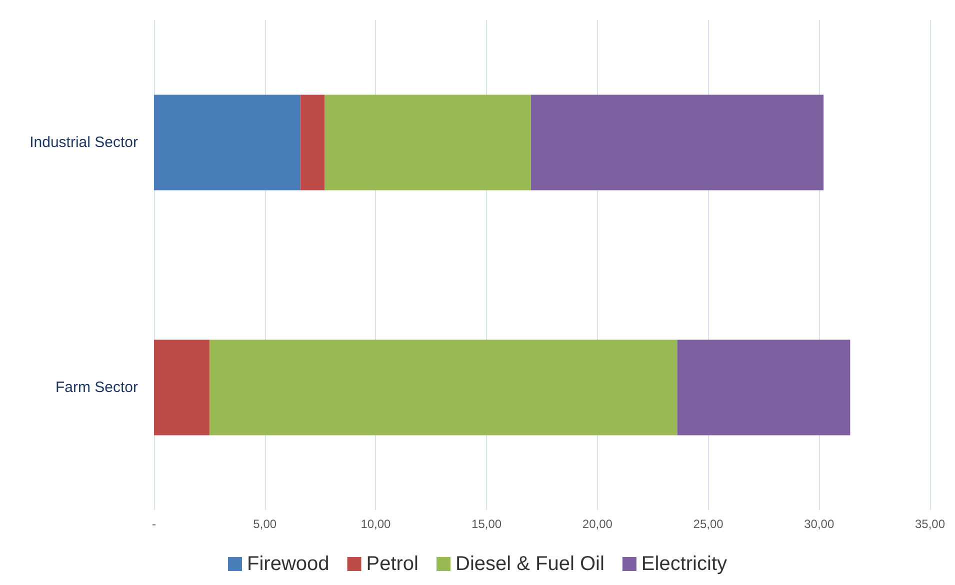 The height and width of the screenshot is (585, 955). I want to click on legend-label: Electricity, so click(684, 564).